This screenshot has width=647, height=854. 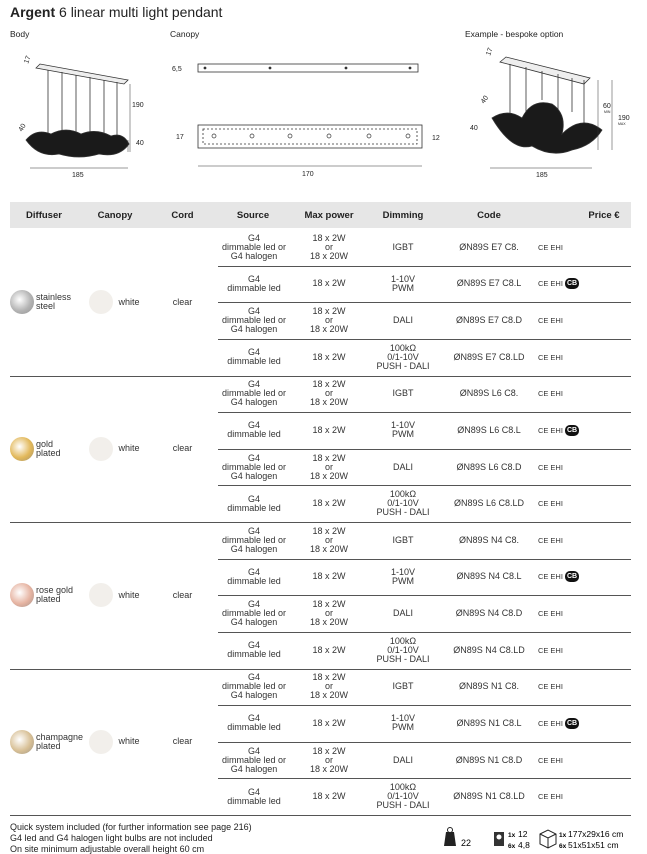 I want to click on column-header: Max power, so click(x=329, y=215).